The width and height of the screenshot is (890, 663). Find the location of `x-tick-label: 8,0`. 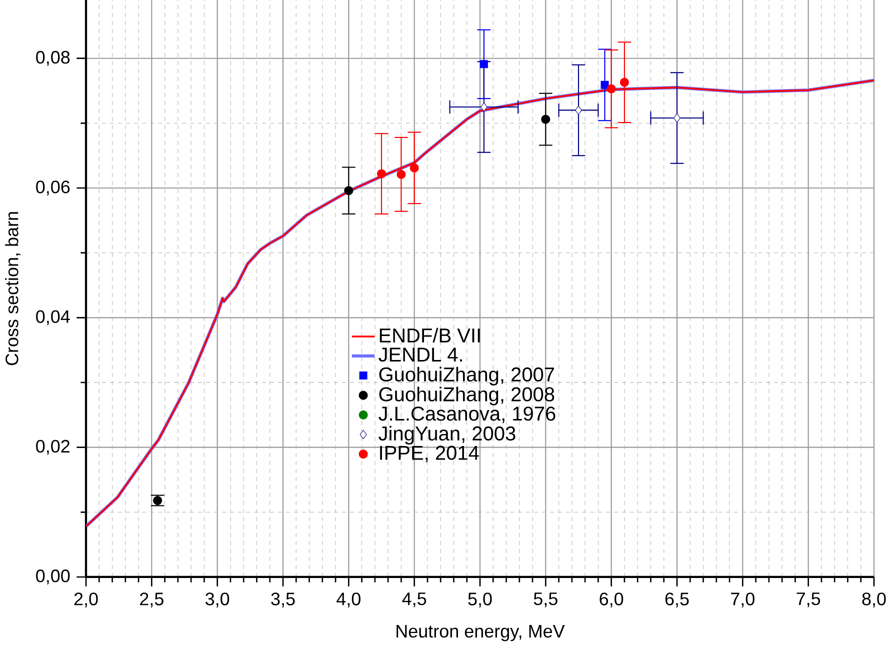

x-tick-label: 8,0 is located at coordinates (874, 600).